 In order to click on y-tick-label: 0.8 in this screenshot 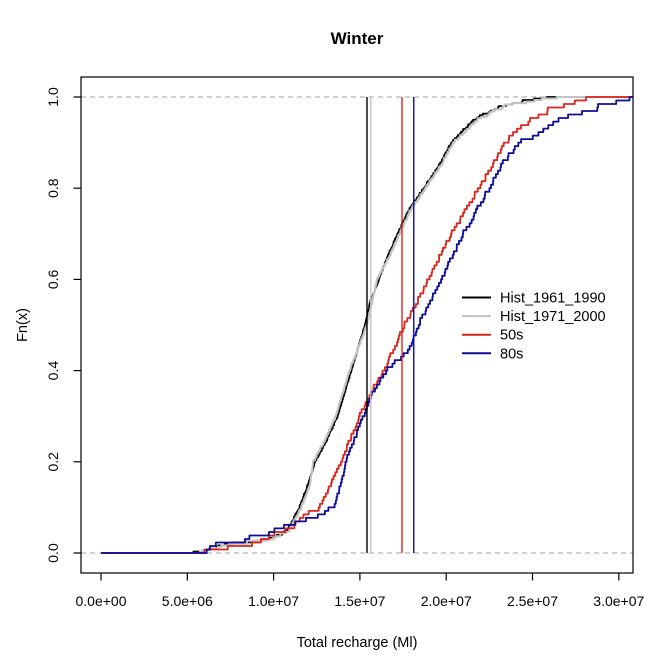, I will do `click(53, 188)`.